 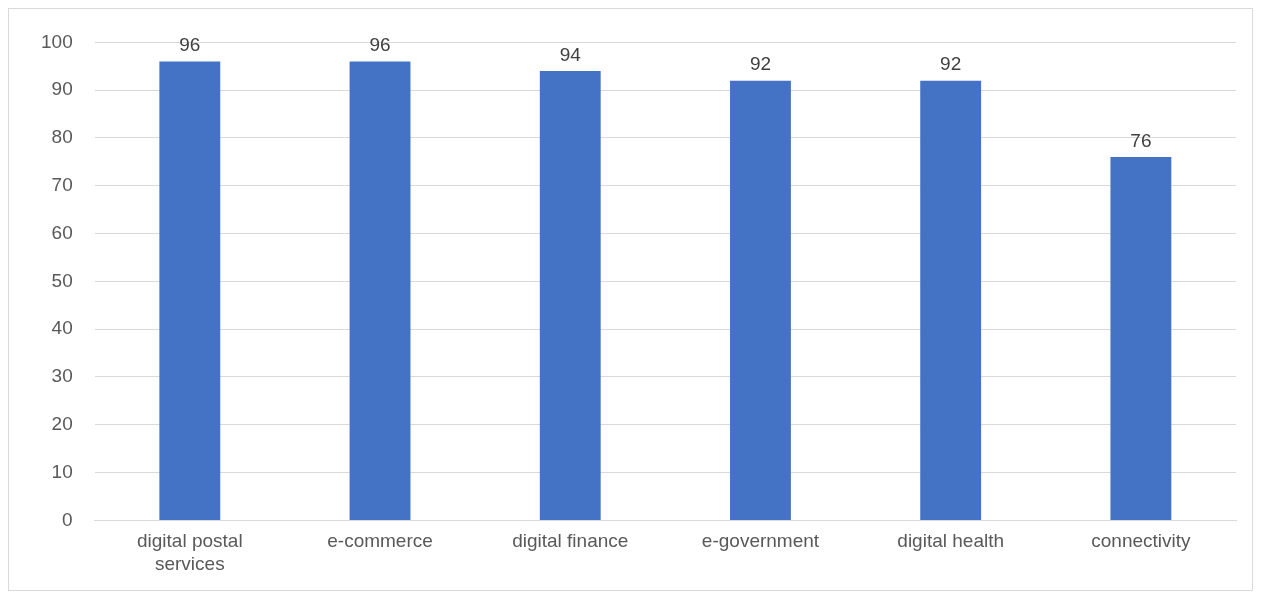 I want to click on x-tick-label: digital postal services, so click(x=190, y=552).